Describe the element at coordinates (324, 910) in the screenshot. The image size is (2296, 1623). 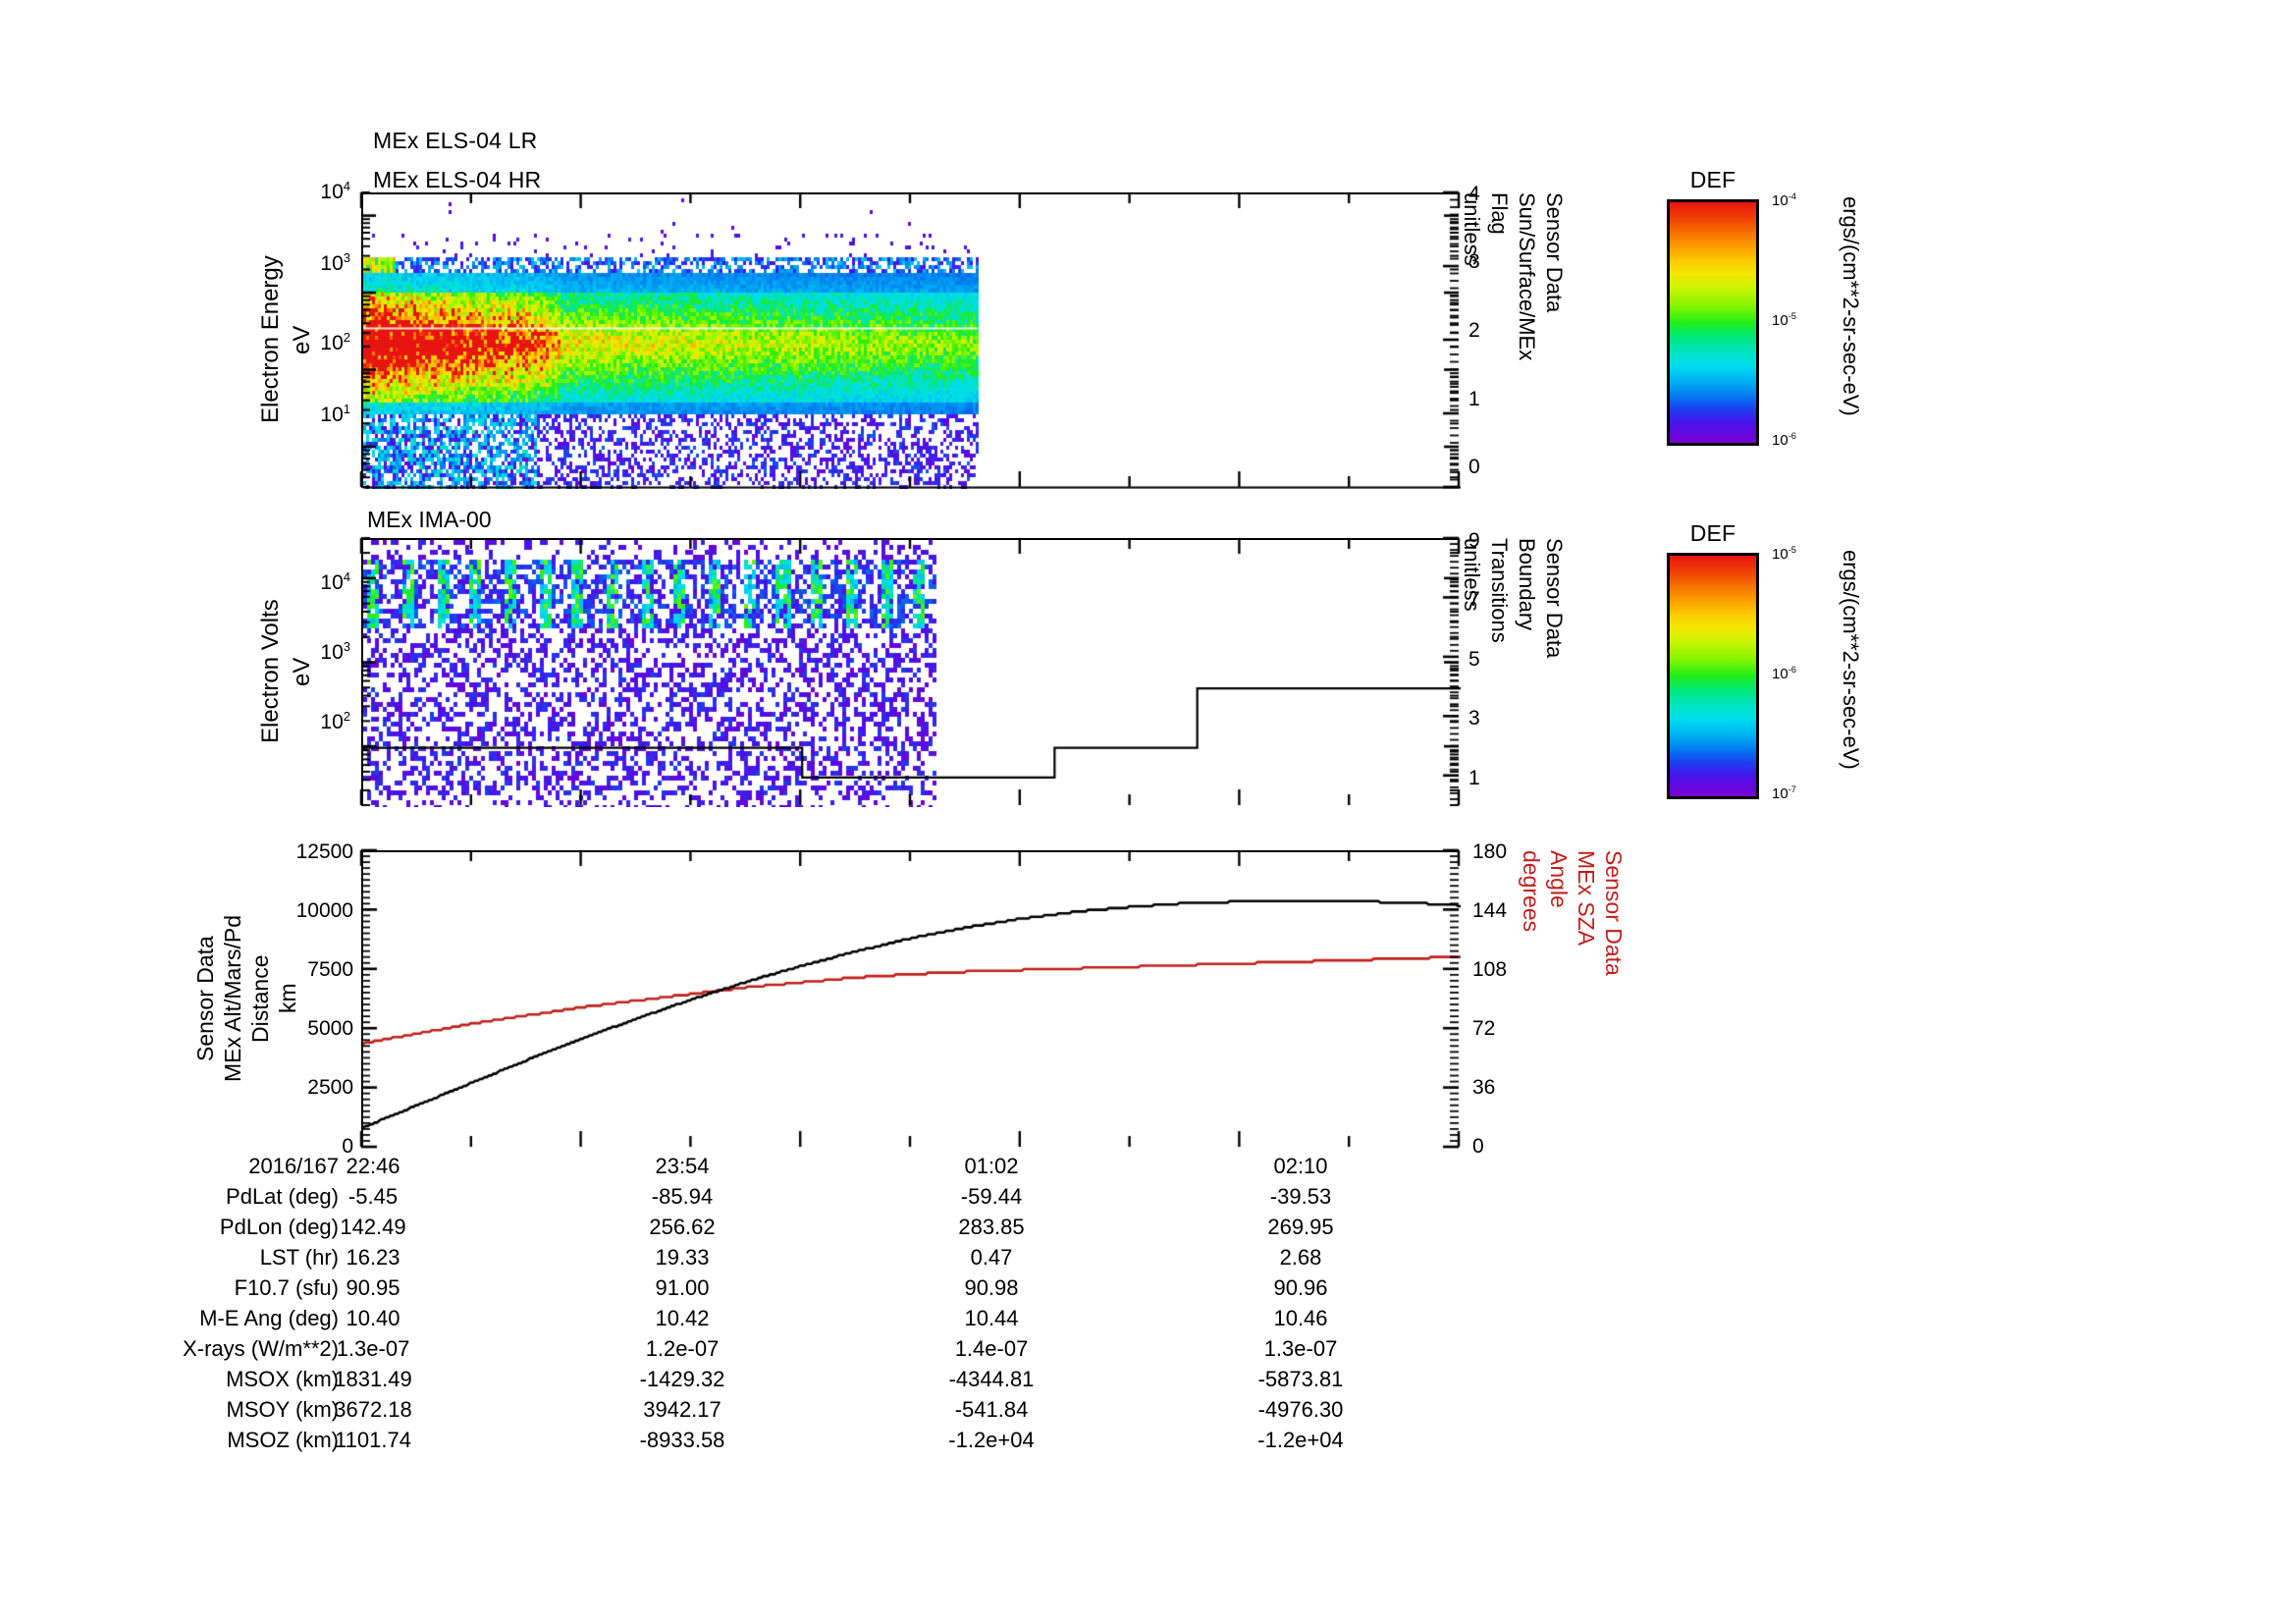
I see `panel3-ytick-10000: 10000` at that location.